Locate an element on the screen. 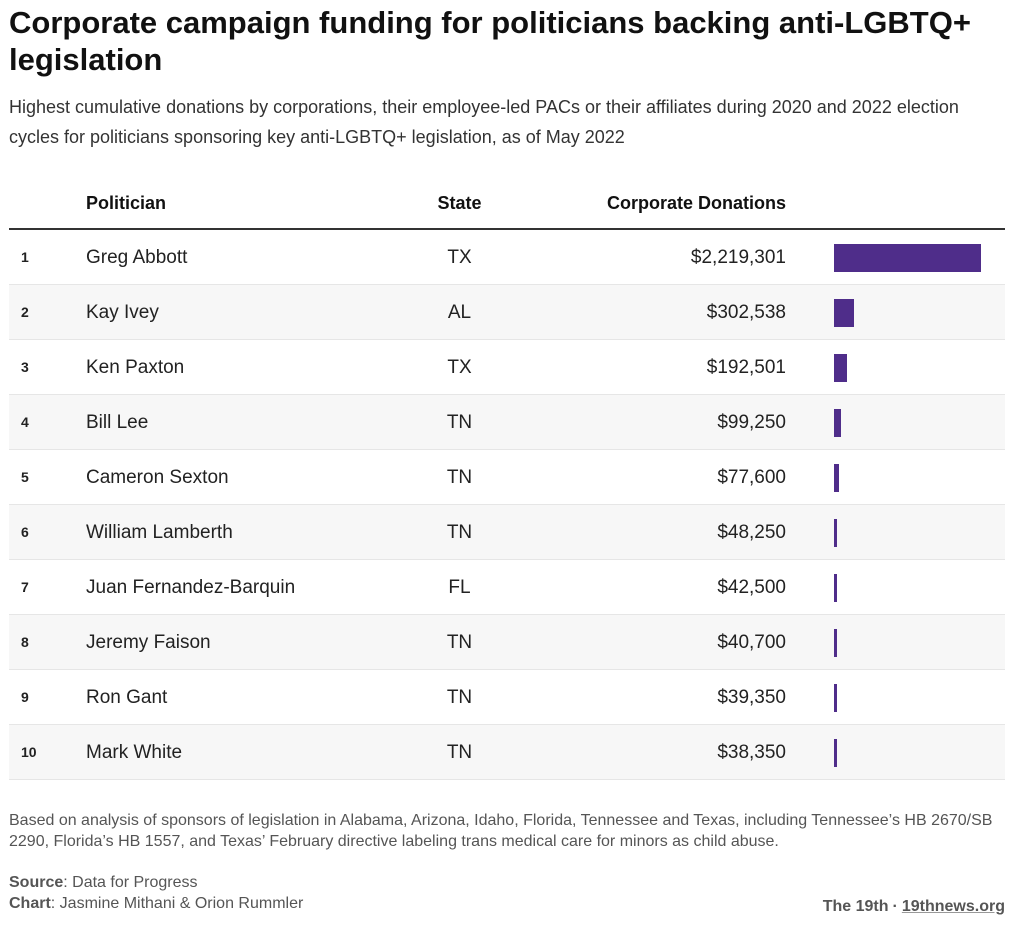 This screenshot has height=932, width=1024. rank-cell: 9 is located at coordinates (25, 697).